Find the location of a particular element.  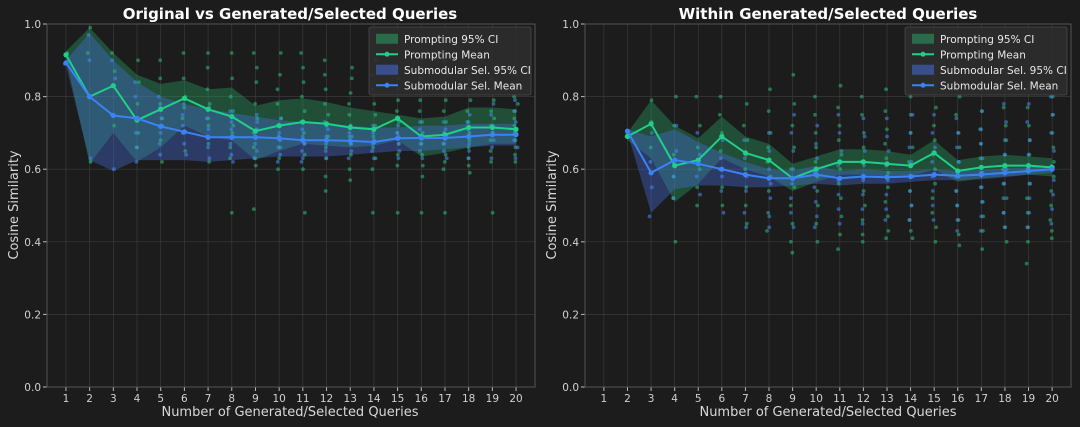

mean-line-prompting is located at coordinates (839, 151).